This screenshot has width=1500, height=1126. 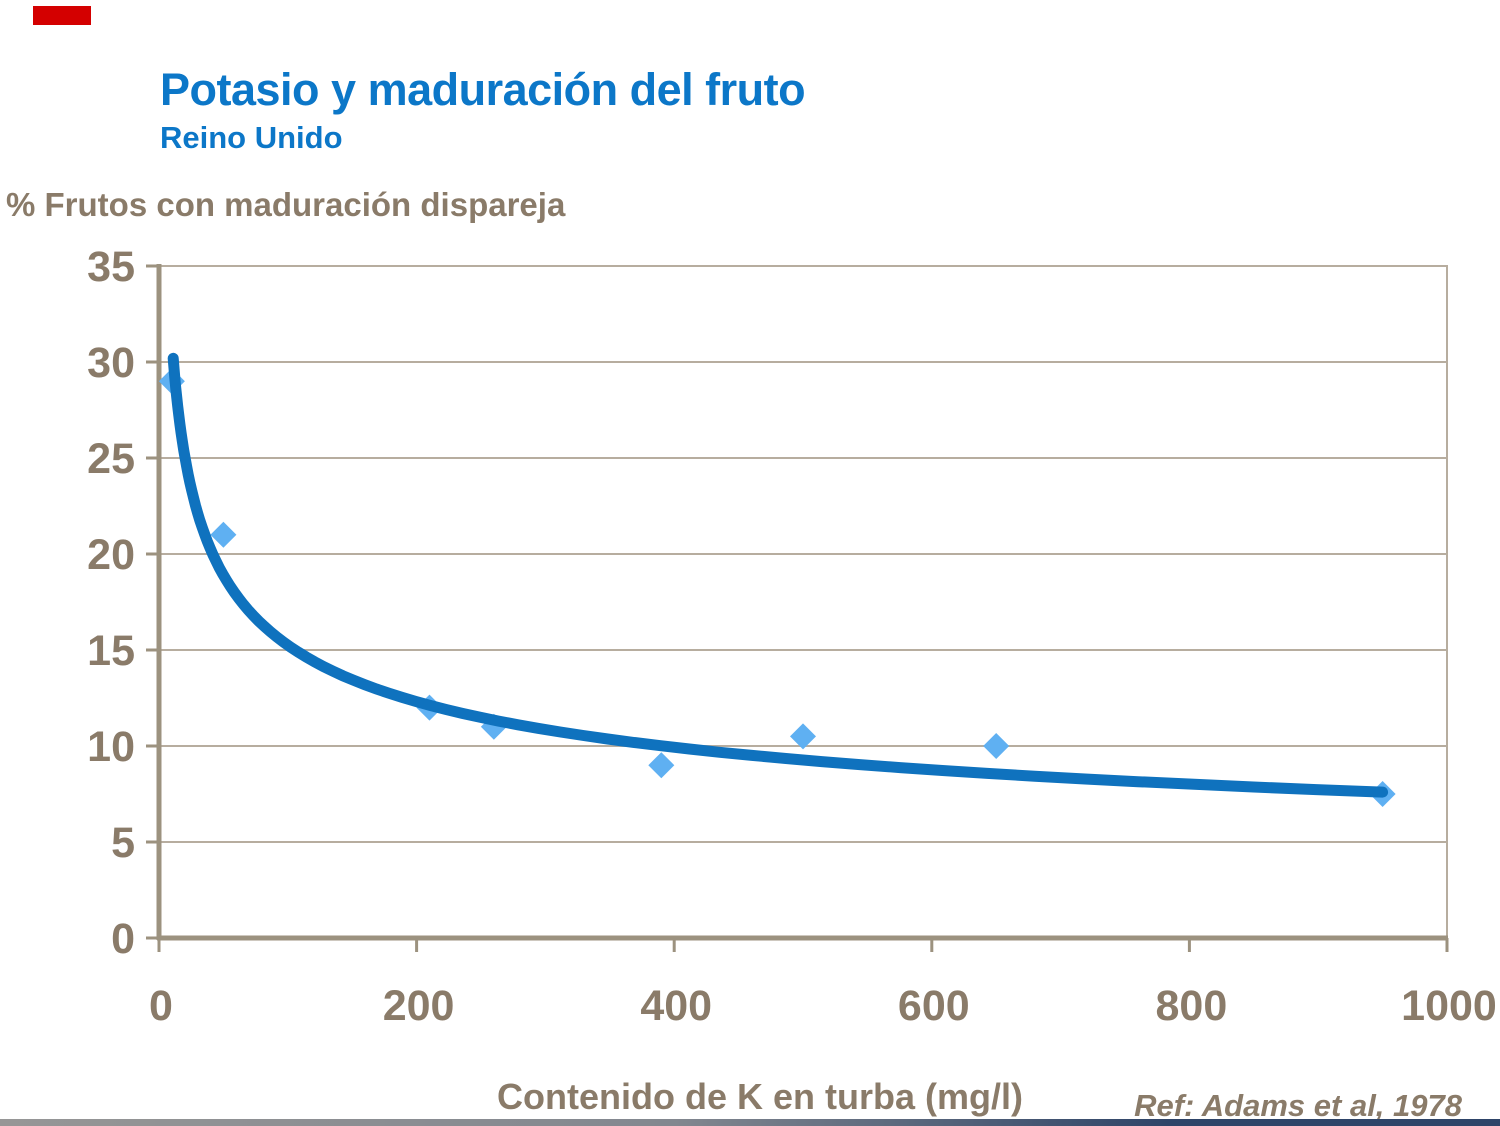 I want to click on reference-text: Ref: Adams et al, 1978, so click(x=1298, y=1105).